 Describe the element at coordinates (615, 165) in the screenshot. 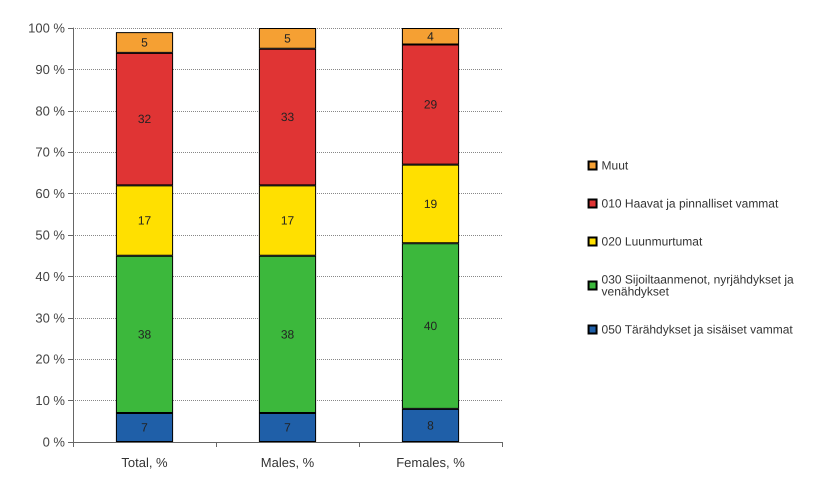

I see `legend-label: Muut` at that location.